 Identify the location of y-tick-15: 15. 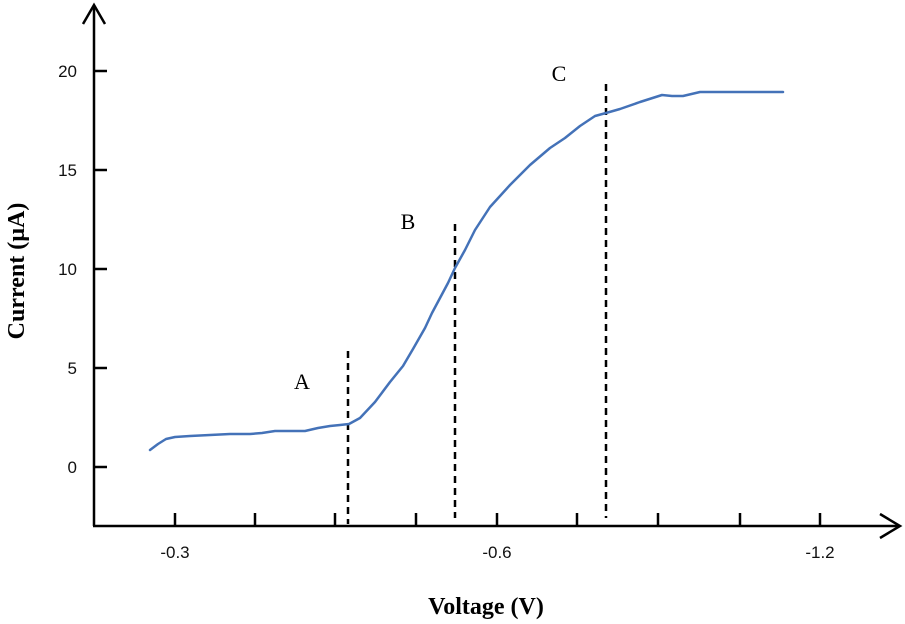
(67, 170).